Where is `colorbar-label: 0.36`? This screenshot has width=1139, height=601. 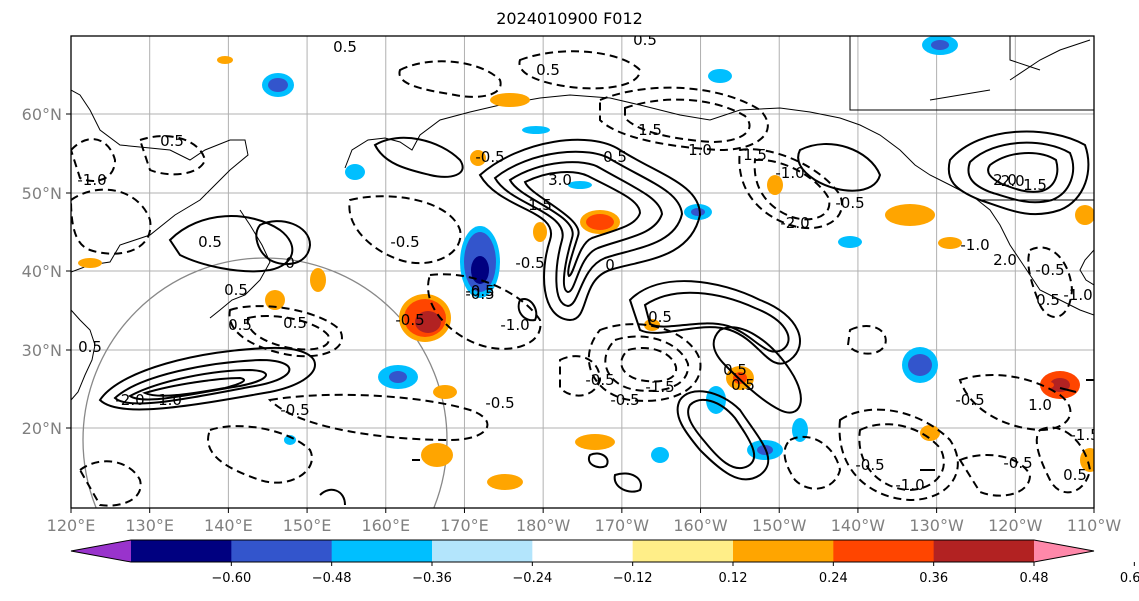 colorbar-label: 0.36 is located at coordinates (933, 578).